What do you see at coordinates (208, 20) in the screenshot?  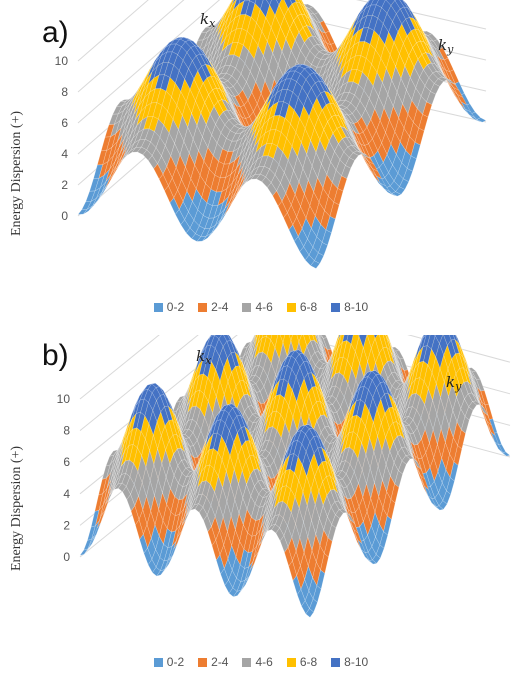 I see `kx-axis-label-a: kx` at bounding box center [208, 20].